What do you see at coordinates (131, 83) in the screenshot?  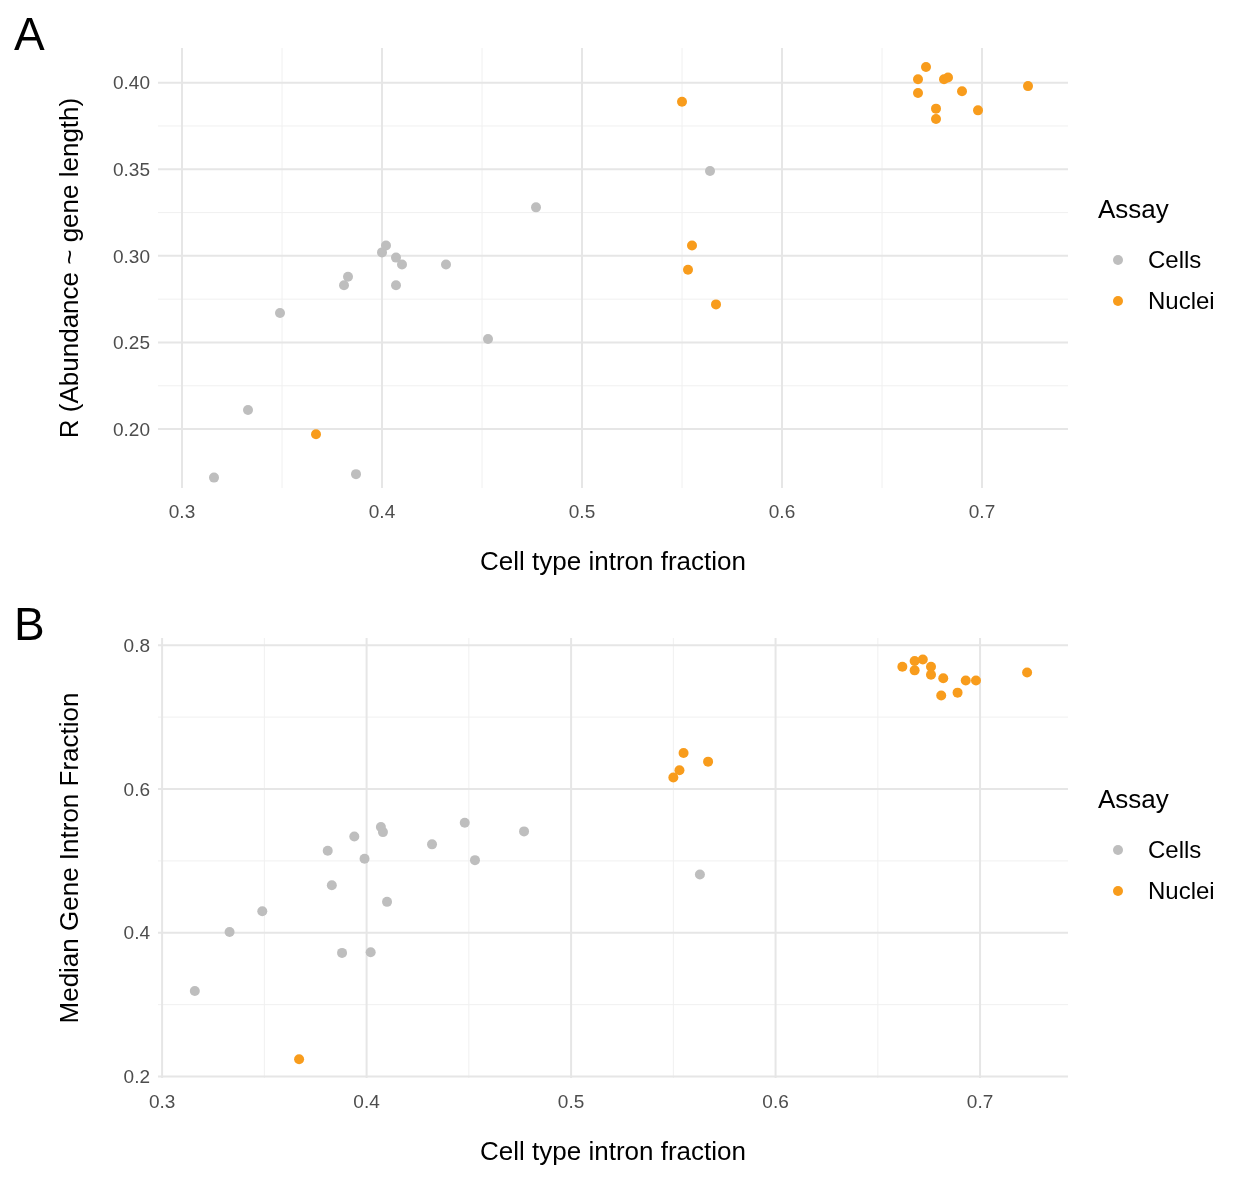 I see `y-tick-label: 0.40` at bounding box center [131, 83].